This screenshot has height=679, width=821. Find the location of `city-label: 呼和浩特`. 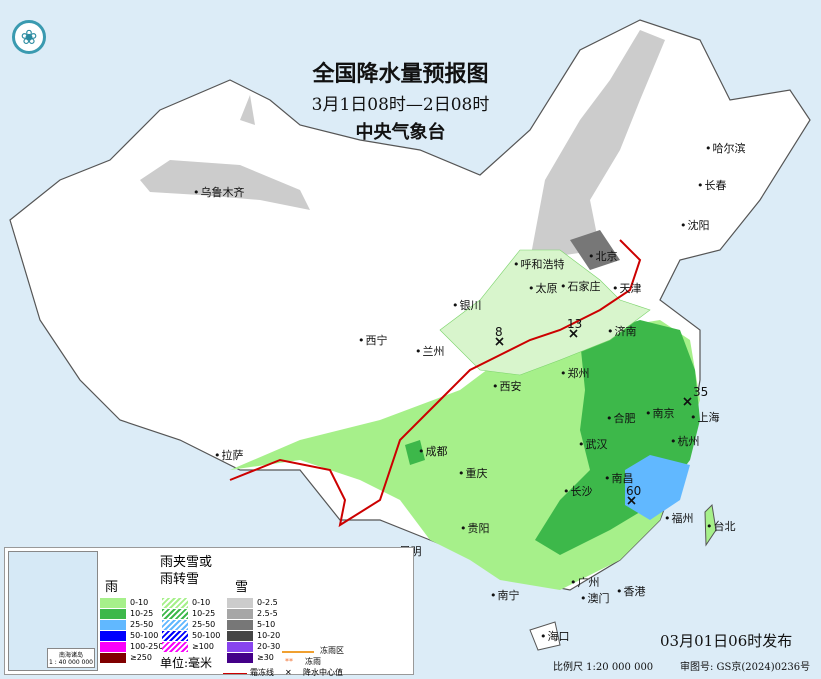

city-label: 呼和浩特 is located at coordinates (539, 264).